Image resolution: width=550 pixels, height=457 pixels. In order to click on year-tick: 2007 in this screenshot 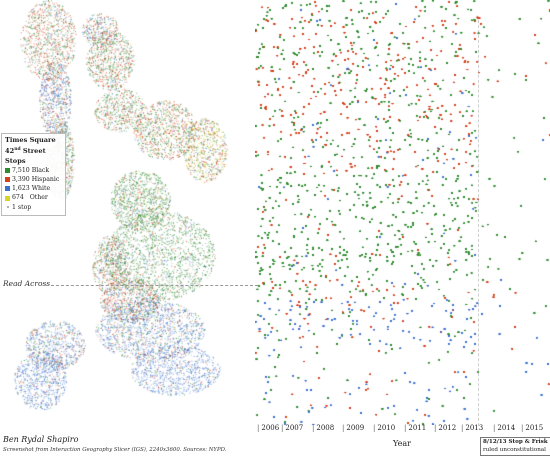, I will do `click(292, 428)`.